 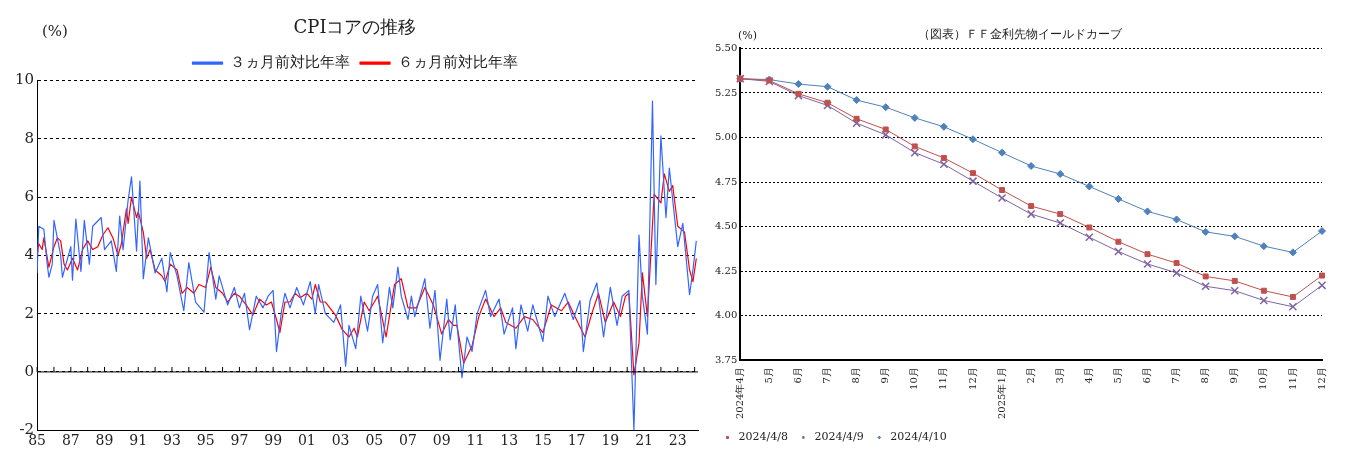 I want to click on y-axis-title: (%), so click(x=55, y=30).